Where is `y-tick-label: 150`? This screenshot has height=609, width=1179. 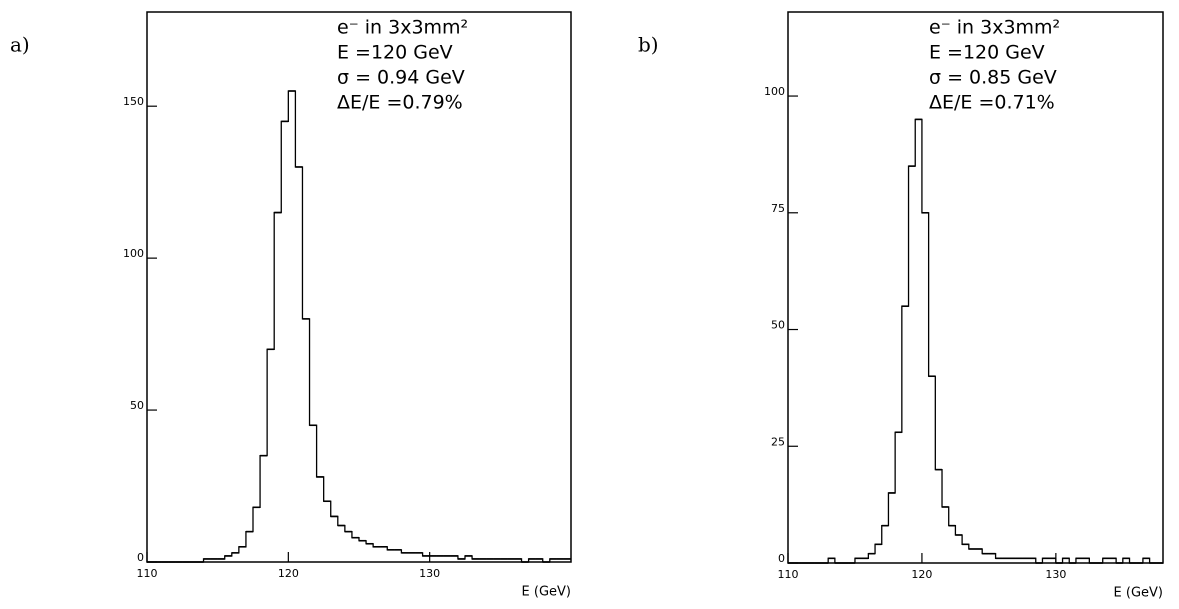
y-tick-label: 150 is located at coordinates (133, 101).